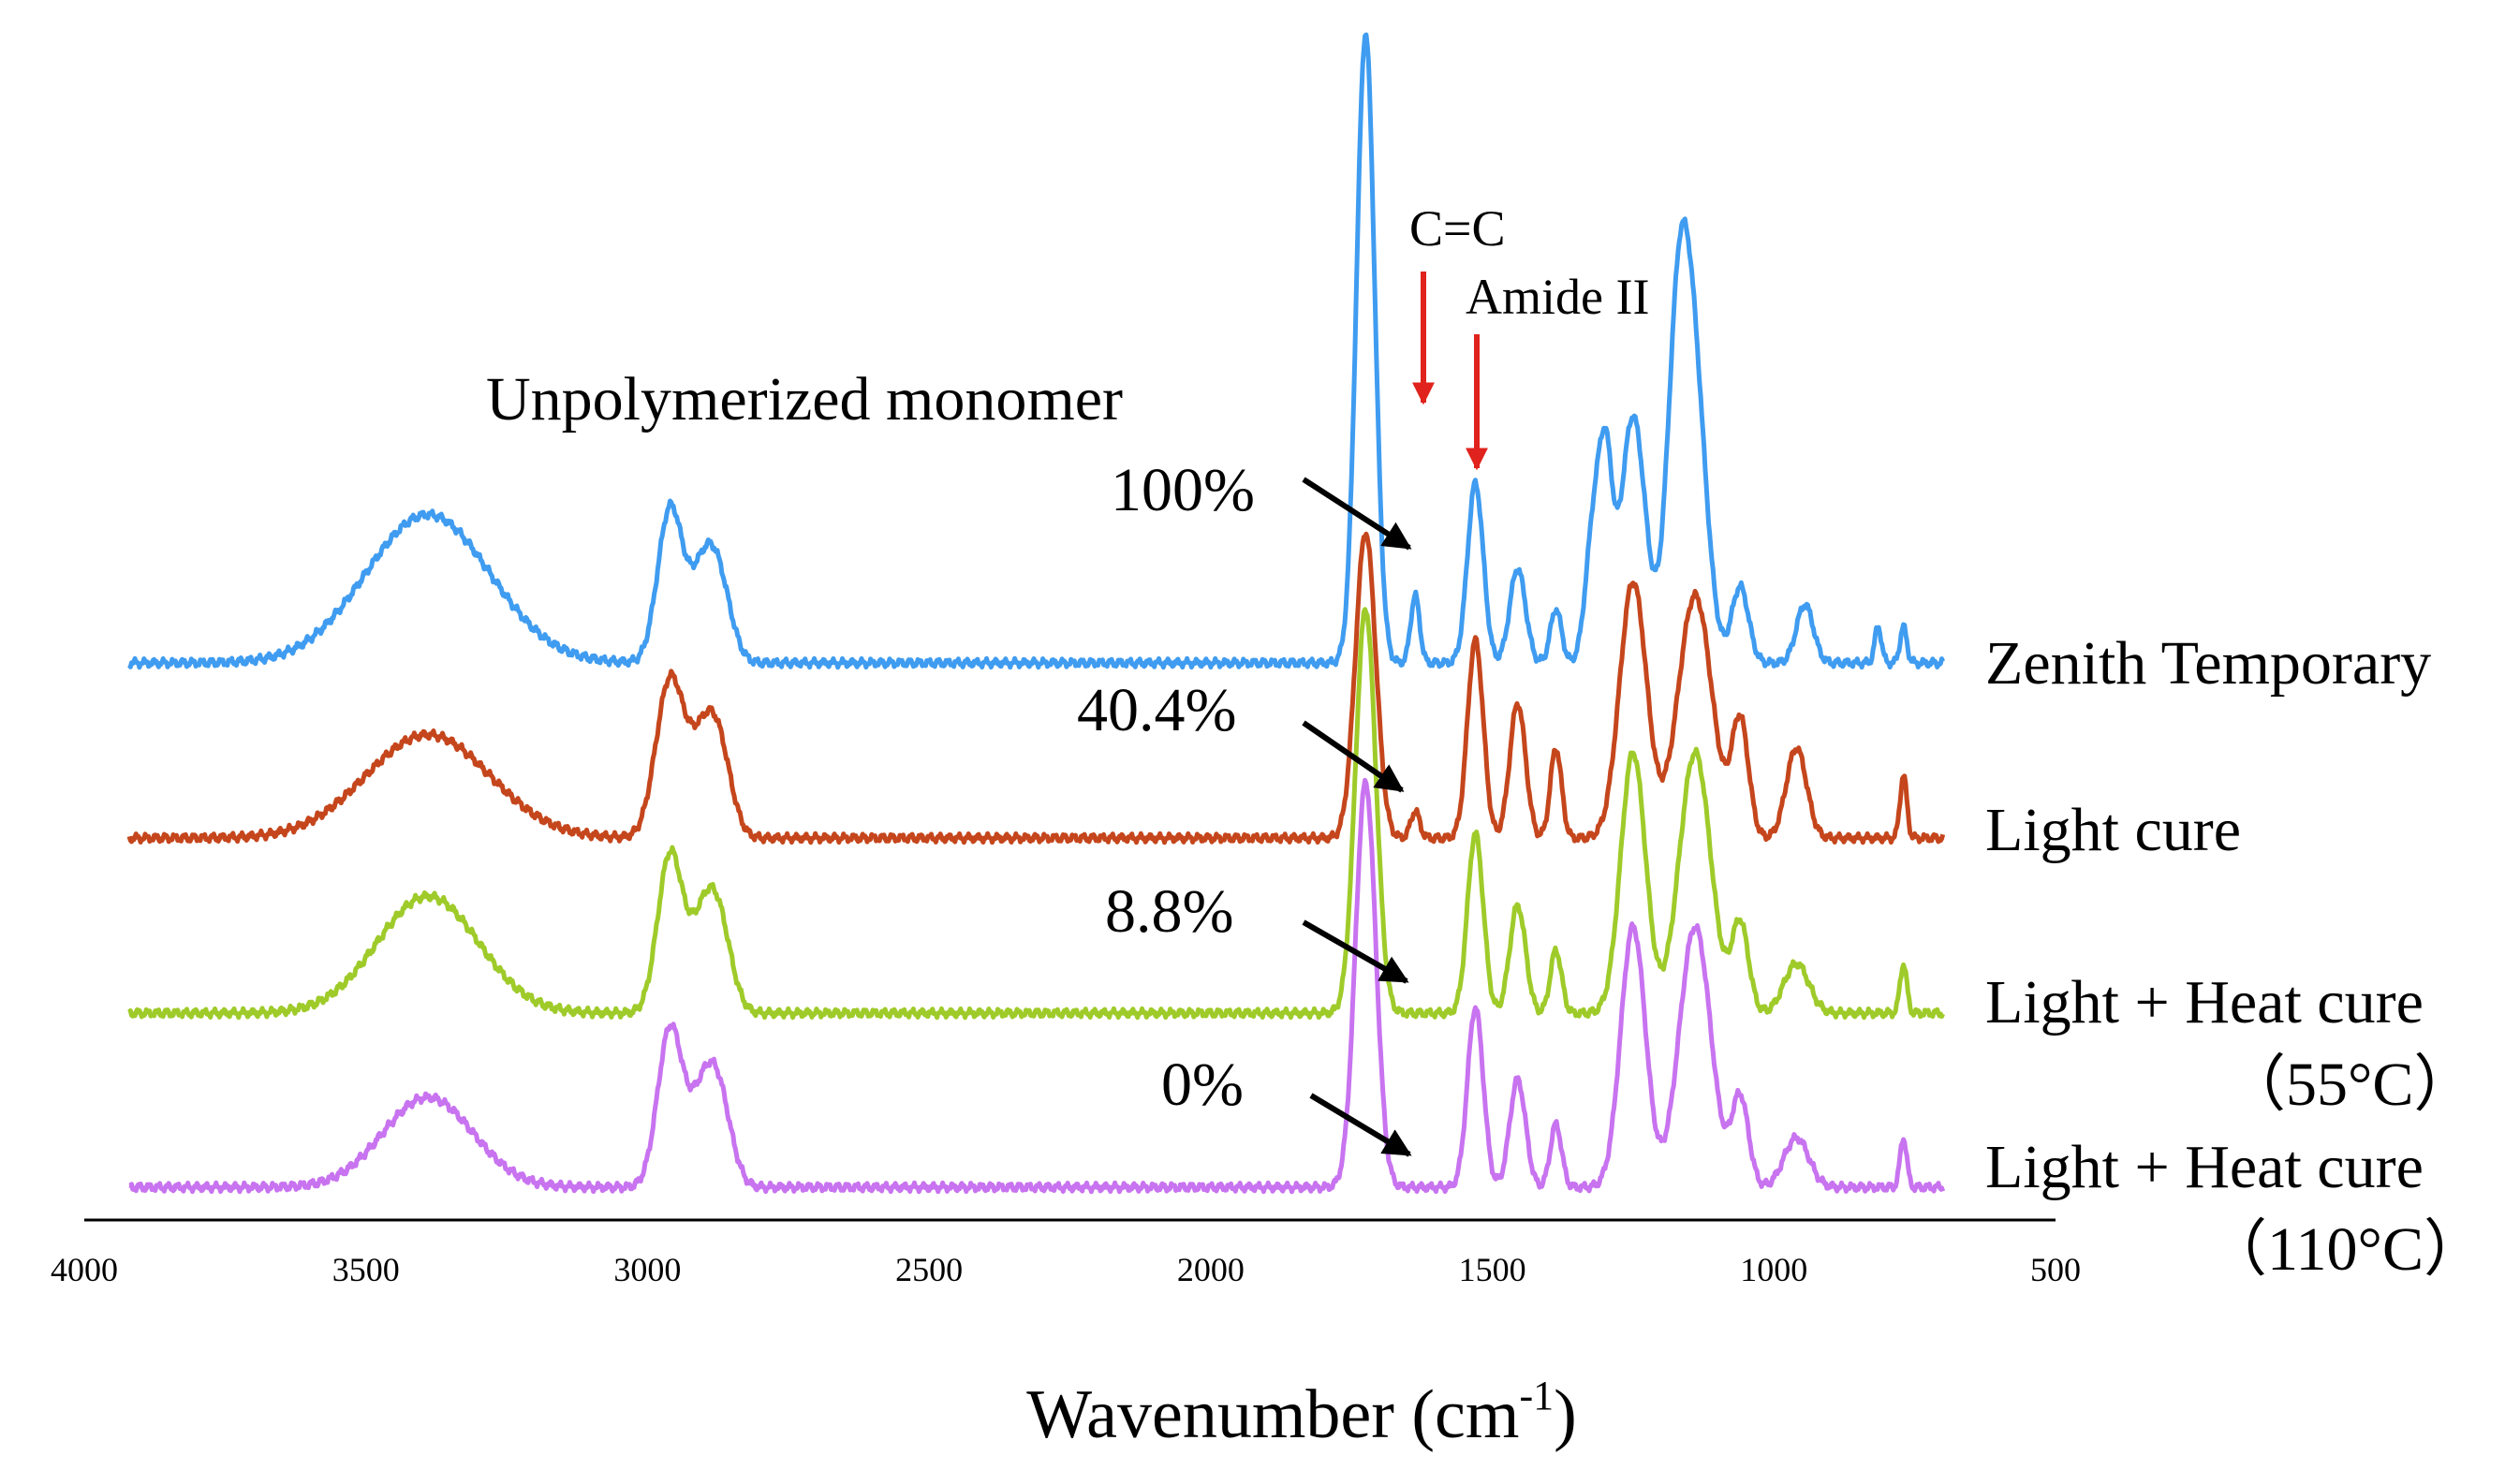 The image size is (2520, 1470). What do you see at coordinates (929, 1270) in the screenshot?
I see `x-tick-label: 2500` at bounding box center [929, 1270].